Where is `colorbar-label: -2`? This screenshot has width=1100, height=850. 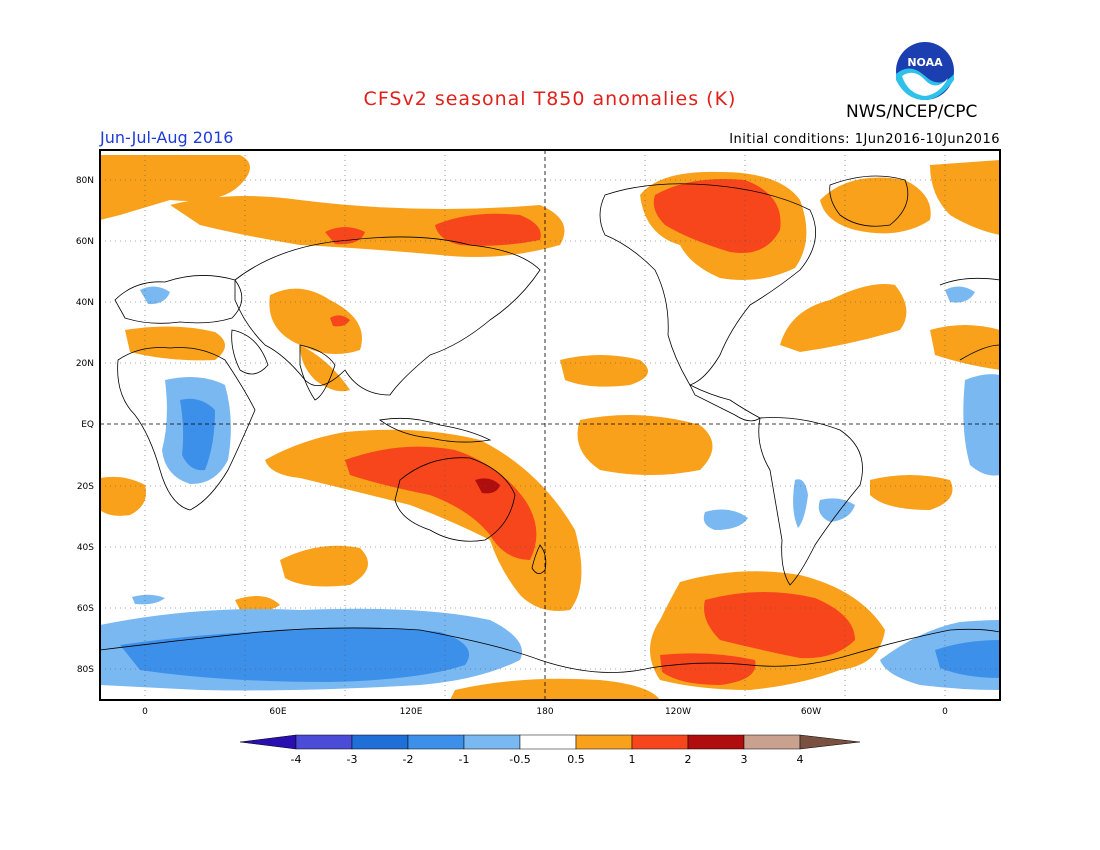 colorbar-label: -2 is located at coordinates (408, 759).